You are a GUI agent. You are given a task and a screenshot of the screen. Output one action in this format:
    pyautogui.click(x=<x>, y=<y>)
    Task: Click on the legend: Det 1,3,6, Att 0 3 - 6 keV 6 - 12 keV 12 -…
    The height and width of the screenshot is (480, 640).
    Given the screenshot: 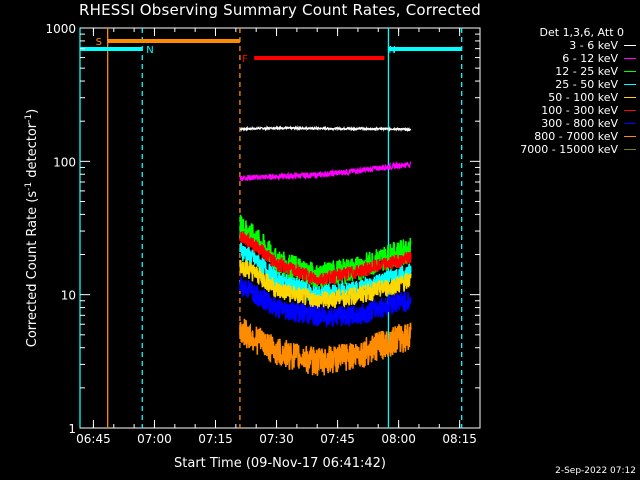 What is the action you would take?
    pyautogui.click(x=561, y=91)
    